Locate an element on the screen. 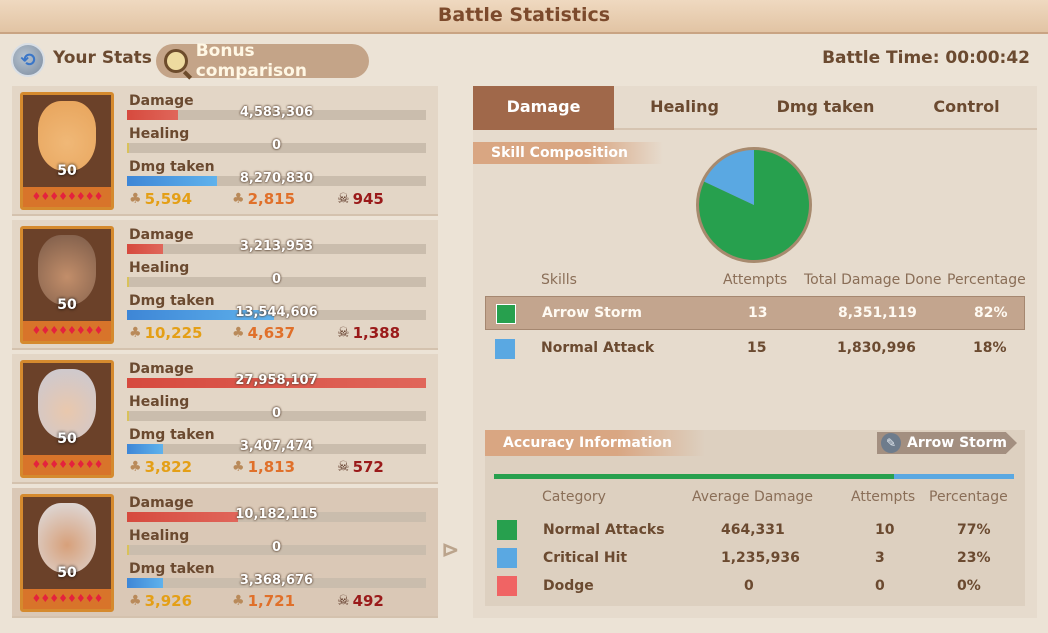 This screenshot has height=633, width=1048. troops-stat: ♣ 10,225 is located at coordinates (165, 333).